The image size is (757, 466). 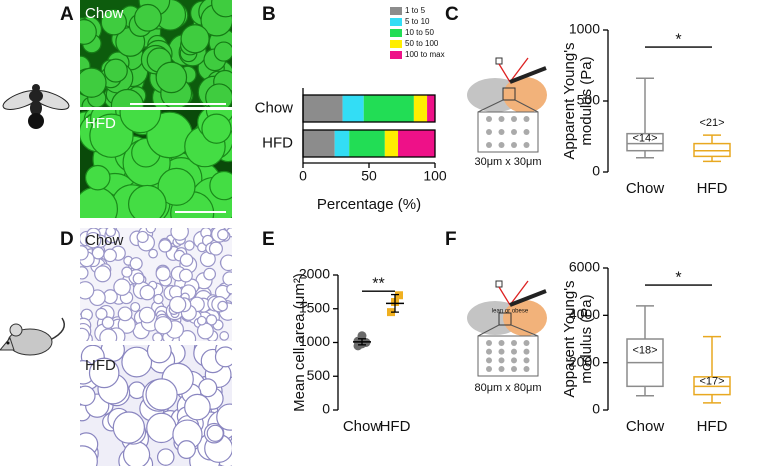 I want to click on legend-label: 1 to 5, so click(x=415, y=10).